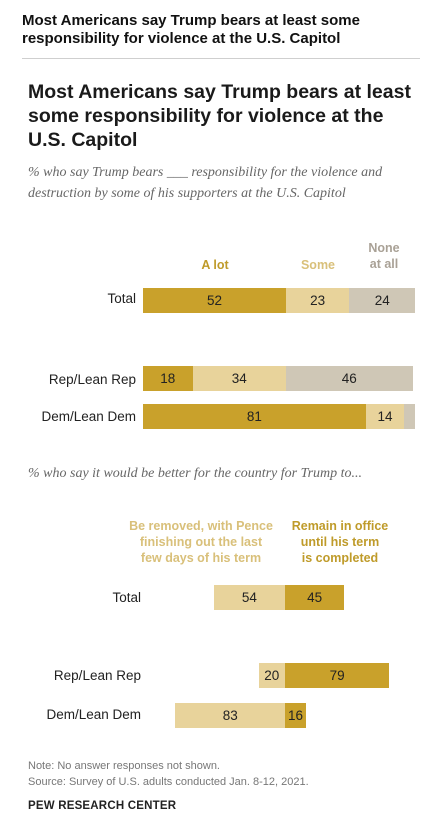 The image size is (436, 821). What do you see at coordinates (384, 264) in the screenshot?
I see `legend-none-line2: at all` at bounding box center [384, 264].